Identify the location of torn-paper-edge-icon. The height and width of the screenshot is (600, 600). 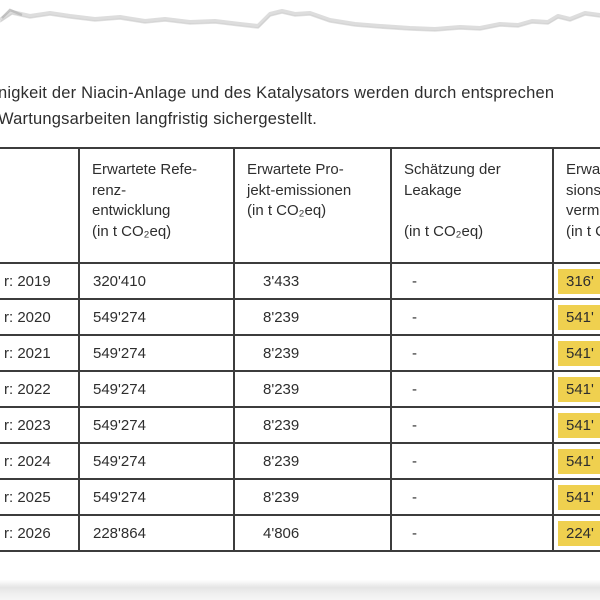
(300, 20).